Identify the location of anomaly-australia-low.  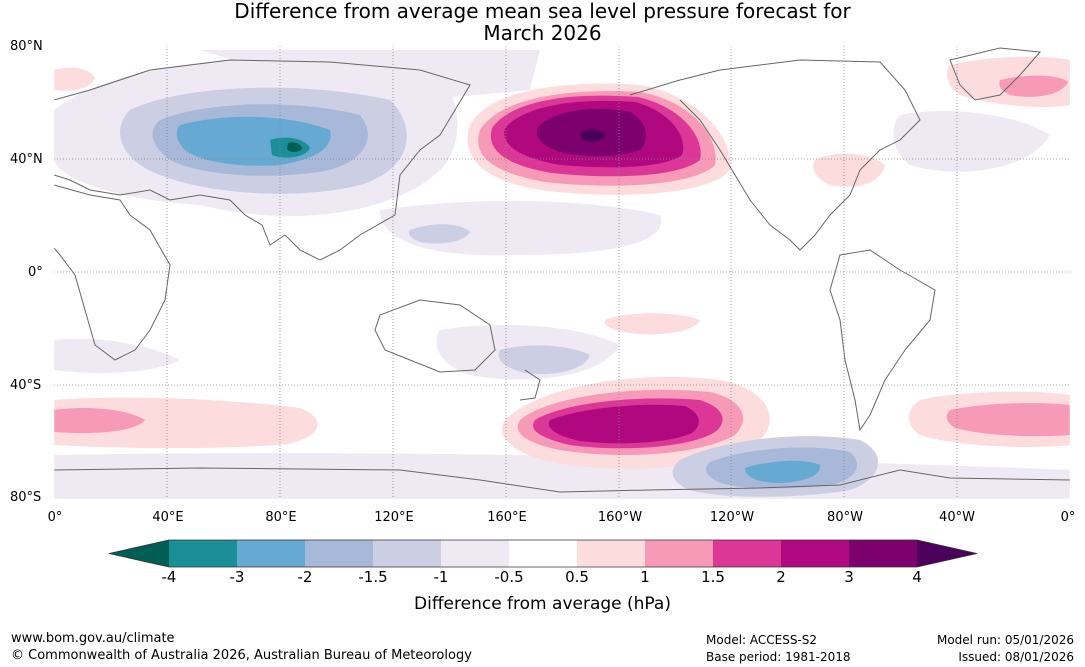
(544, 360).